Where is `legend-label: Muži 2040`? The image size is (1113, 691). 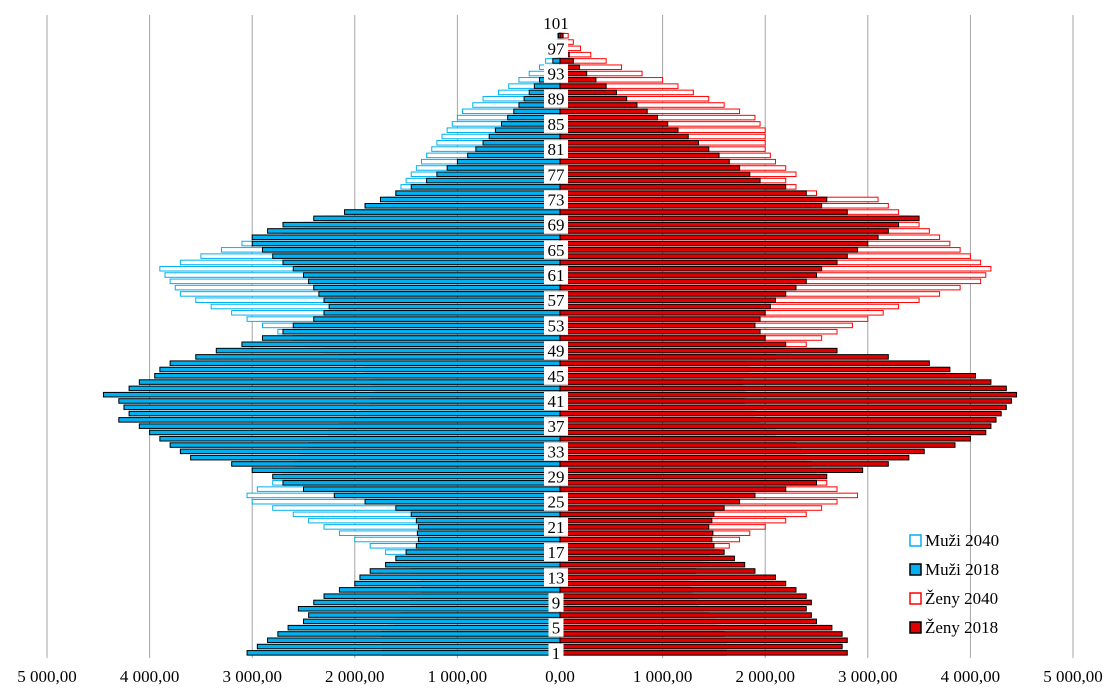 legend-label: Muži 2040 is located at coordinates (962, 540).